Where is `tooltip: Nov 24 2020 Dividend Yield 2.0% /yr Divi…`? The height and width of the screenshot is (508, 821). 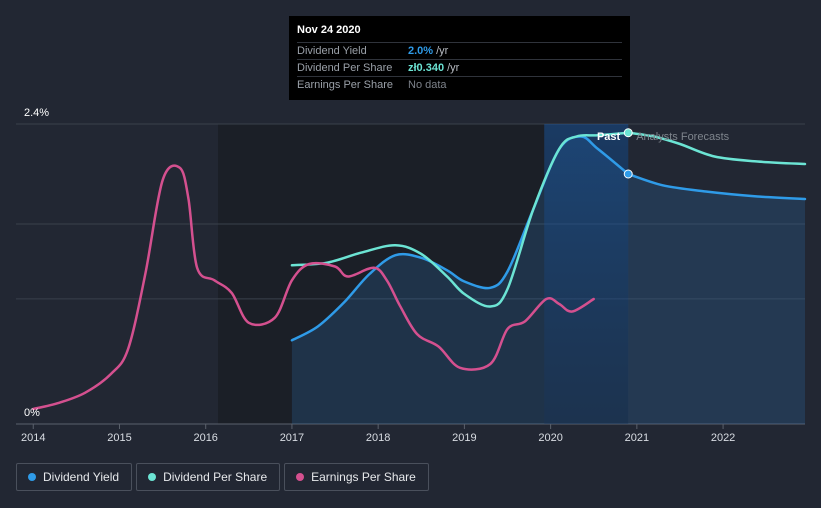
tooltip: Nov 24 2020 Dividend Yield 2.0% /yr Divi… is located at coordinates (459, 58).